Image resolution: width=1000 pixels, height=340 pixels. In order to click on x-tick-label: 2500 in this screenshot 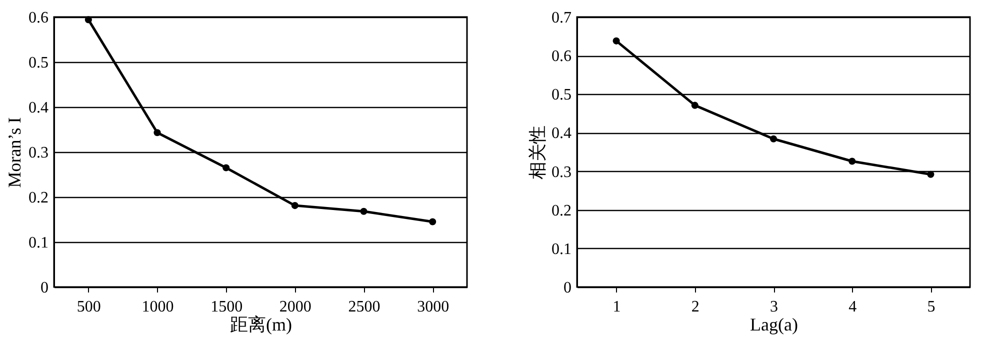, I will do `click(364, 307)`.